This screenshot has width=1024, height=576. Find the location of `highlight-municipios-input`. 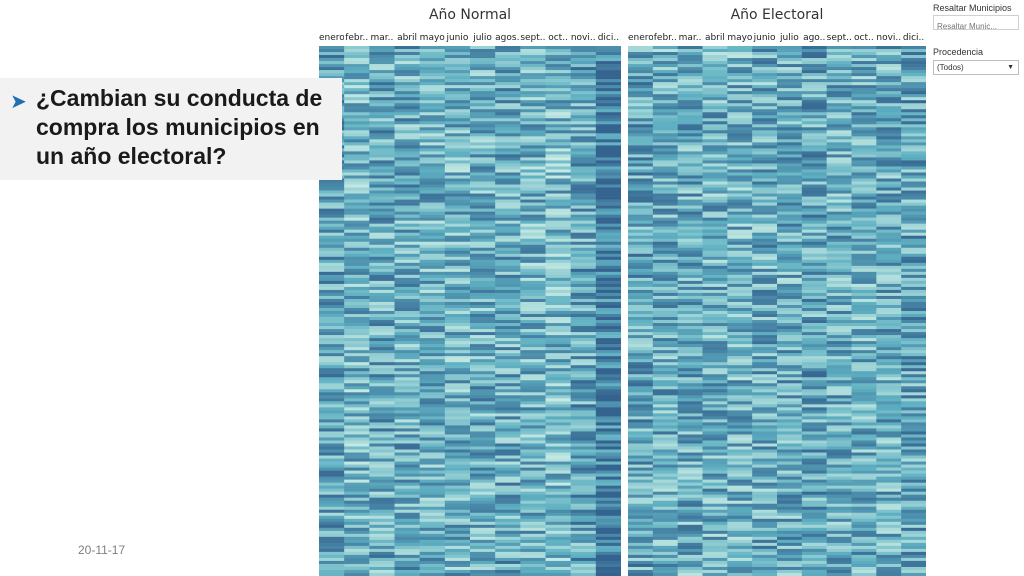

highlight-municipios-input is located at coordinates (975, 26).